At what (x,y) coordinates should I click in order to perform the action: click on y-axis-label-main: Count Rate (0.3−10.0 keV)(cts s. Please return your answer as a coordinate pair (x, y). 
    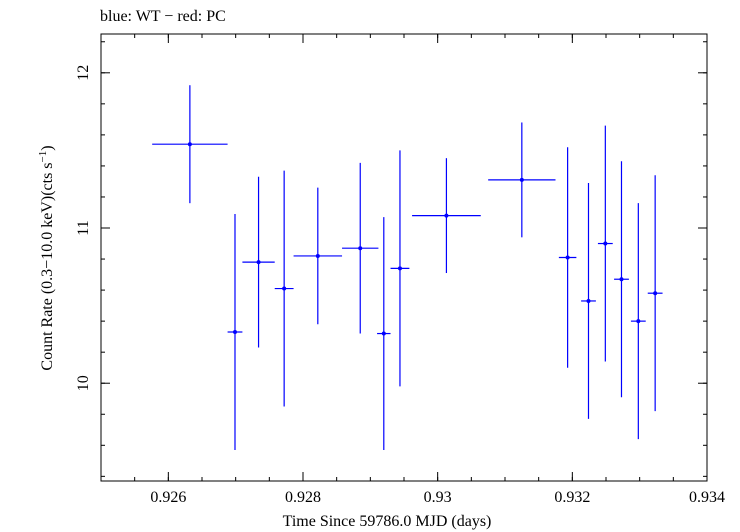
    Looking at the image, I should click on (47, 266).